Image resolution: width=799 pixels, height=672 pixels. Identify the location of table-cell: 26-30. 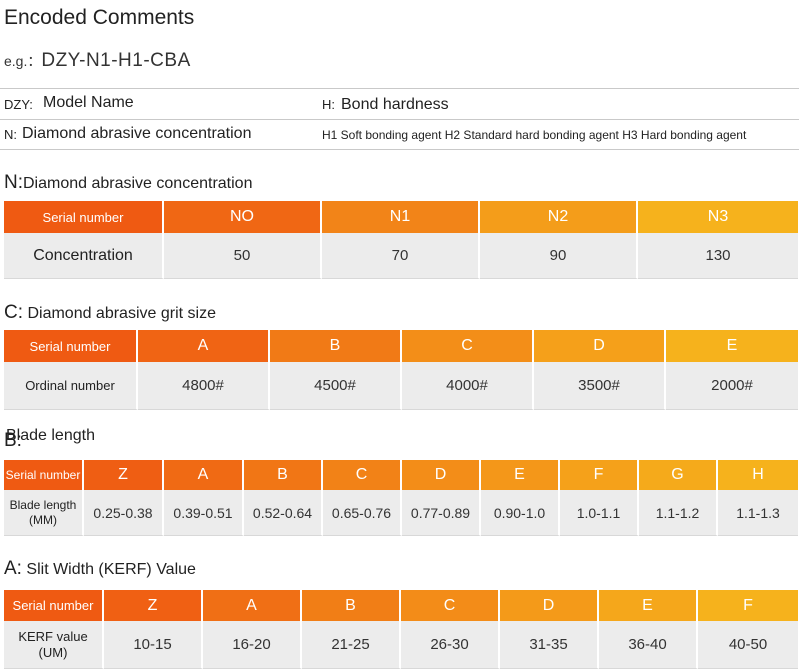
(450, 645).